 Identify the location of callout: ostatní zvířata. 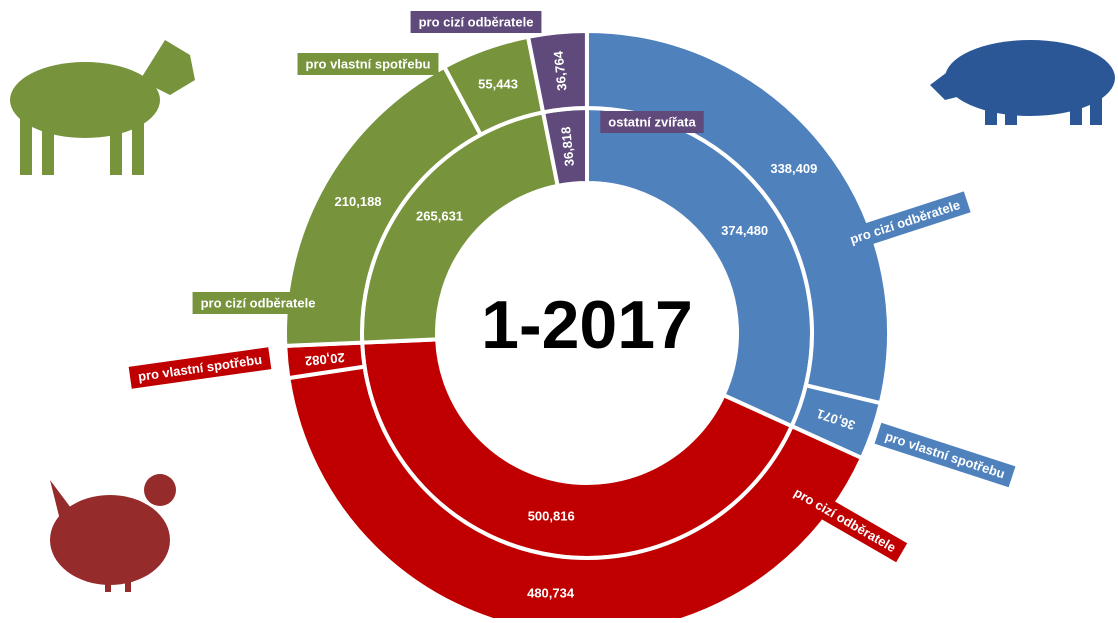
(652, 122).